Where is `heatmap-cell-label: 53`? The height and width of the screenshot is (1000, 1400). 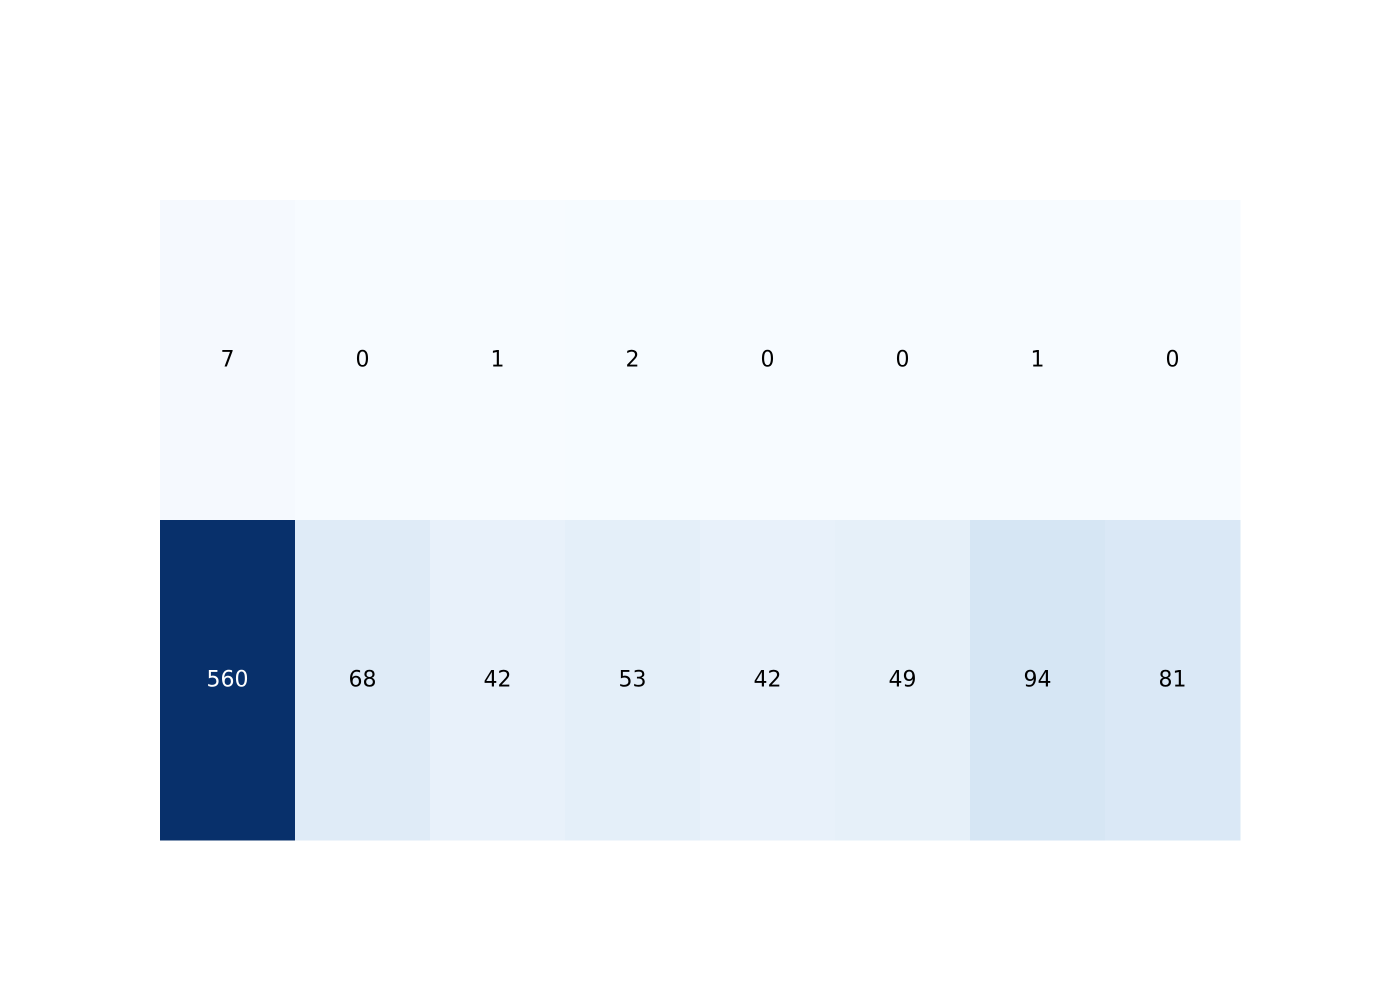
heatmap-cell-label: 53 is located at coordinates (633, 680).